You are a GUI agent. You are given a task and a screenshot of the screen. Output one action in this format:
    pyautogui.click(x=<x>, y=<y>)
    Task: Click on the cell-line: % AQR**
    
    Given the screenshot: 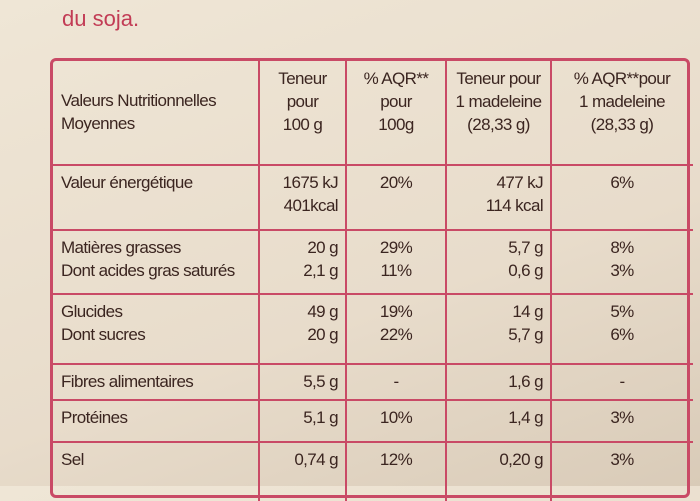 What is the action you would take?
    pyautogui.click(x=396, y=78)
    